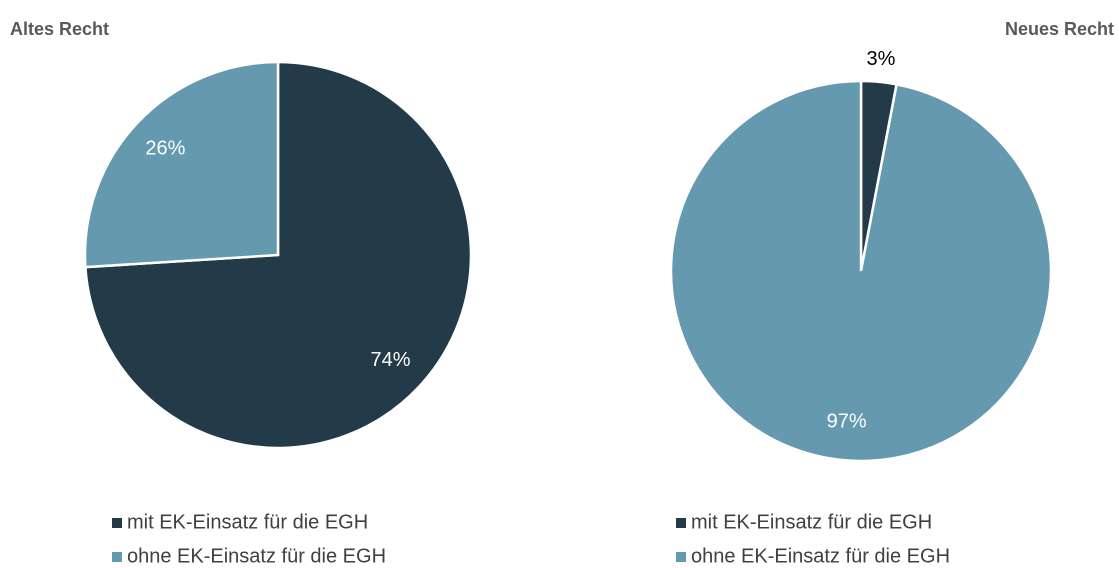 The height and width of the screenshot is (568, 1119). I want to click on data-label: 97%, so click(847, 422).